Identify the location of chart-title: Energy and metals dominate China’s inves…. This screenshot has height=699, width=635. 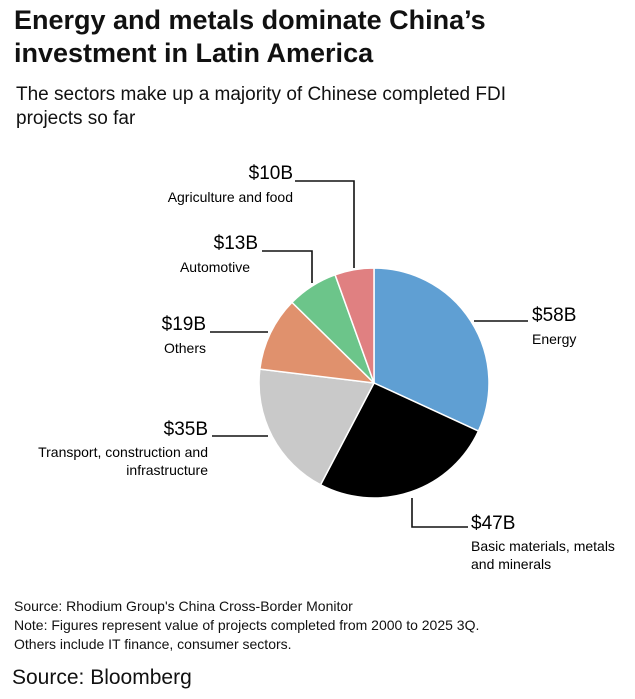
(250, 36).